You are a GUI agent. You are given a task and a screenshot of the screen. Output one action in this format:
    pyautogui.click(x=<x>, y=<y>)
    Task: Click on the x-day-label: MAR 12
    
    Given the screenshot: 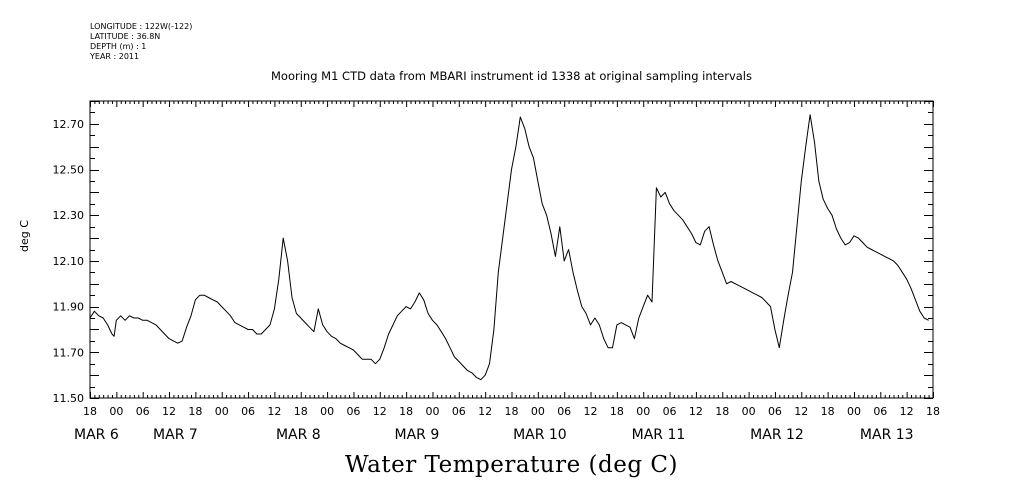 What is the action you would take?
    pyautogui.click(x=777, y=435)
    